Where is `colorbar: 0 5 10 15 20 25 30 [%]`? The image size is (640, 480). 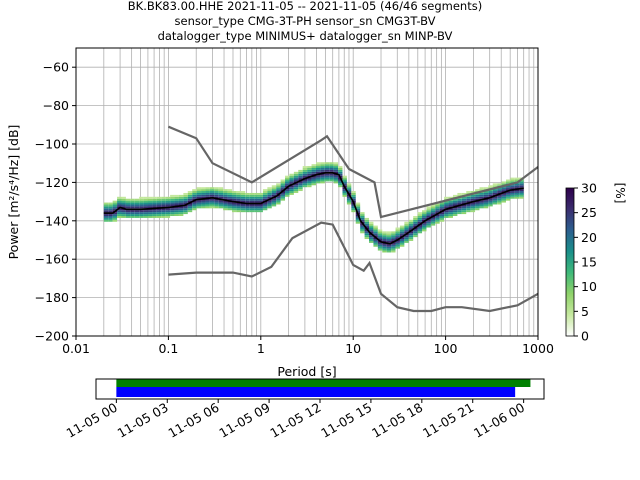 colorbar: 0 5 10 15 20 25 30 [%] is located at coordinates (596, 262).